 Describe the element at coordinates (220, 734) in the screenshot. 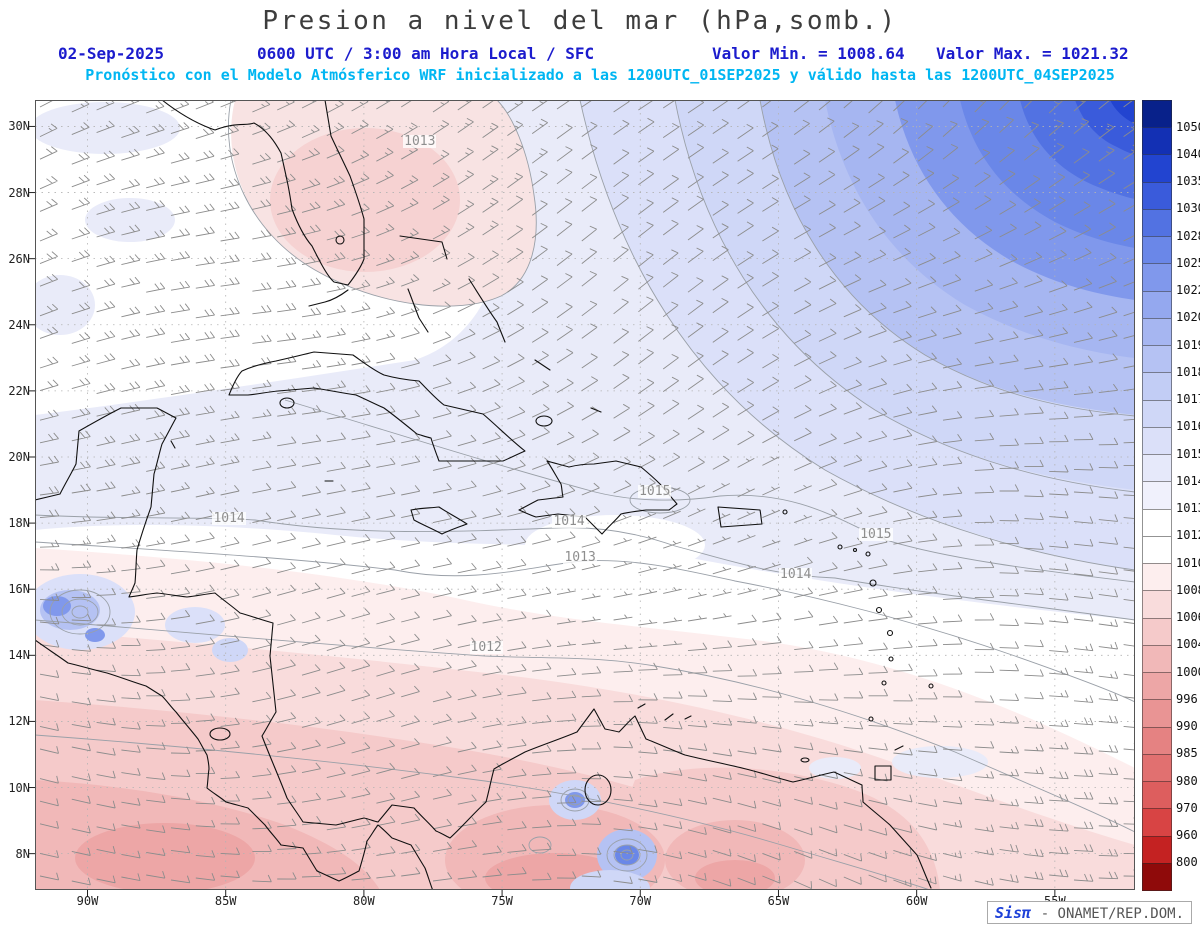

I see `lake-nicaragua` at that location.